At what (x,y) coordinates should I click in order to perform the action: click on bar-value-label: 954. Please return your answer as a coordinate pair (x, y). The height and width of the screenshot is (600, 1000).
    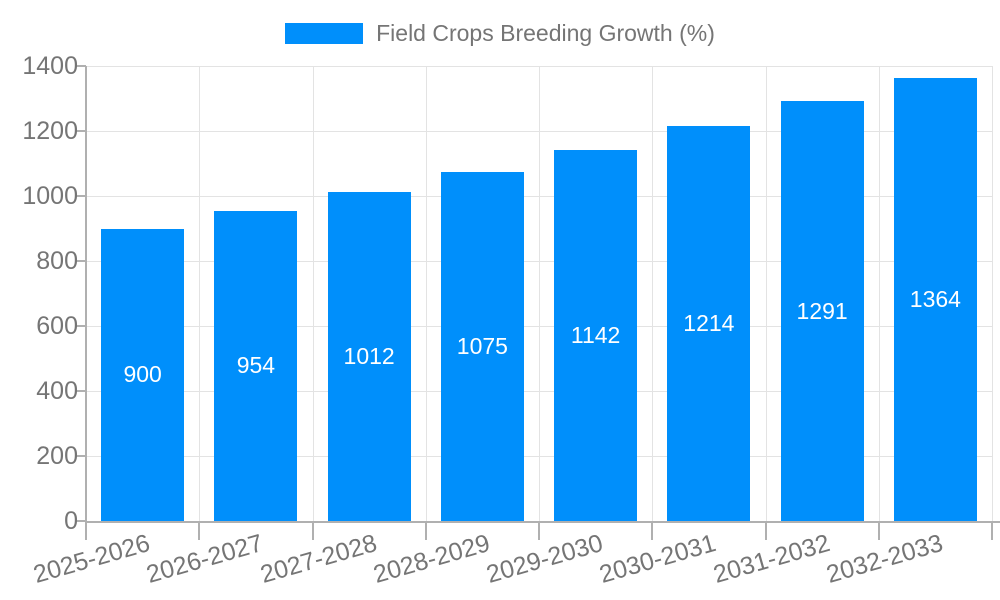
    Looking at the image, I should click on (256, 365).